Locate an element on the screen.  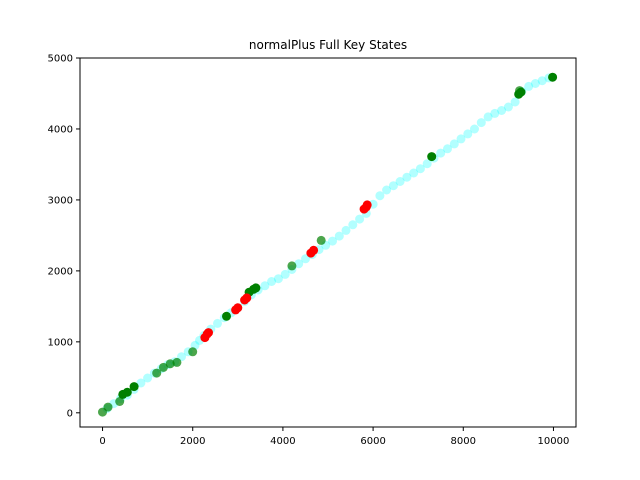
y-tick-label: 4000 is located at coordinates (60, 129).